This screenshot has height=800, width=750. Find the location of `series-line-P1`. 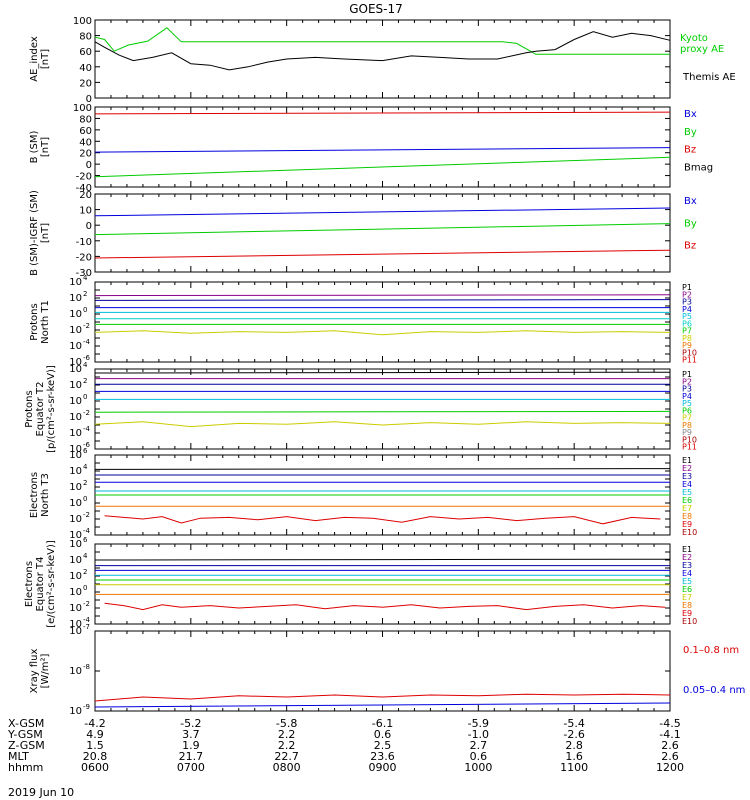

series-line-P1 is located at coordinates (382, 372).